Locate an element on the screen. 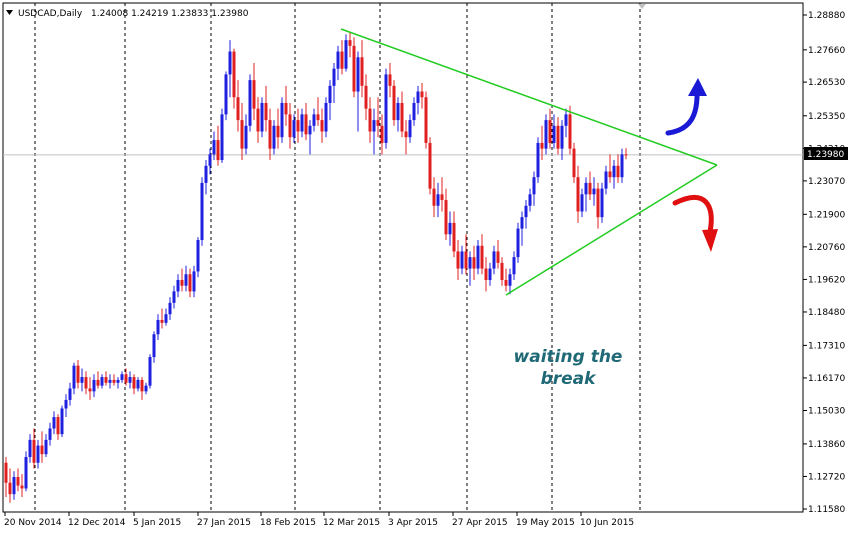 Image resolution: width=849 pixels, height=537 pixels. x-tick-label: 12 Dec 2014 is located at coordinates (97, 523).